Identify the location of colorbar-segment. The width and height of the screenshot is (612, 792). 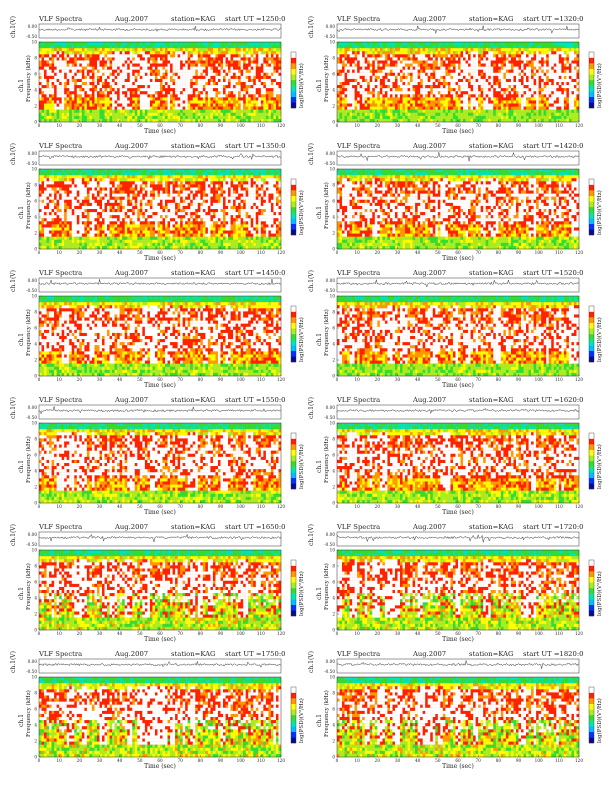
(293, 55).